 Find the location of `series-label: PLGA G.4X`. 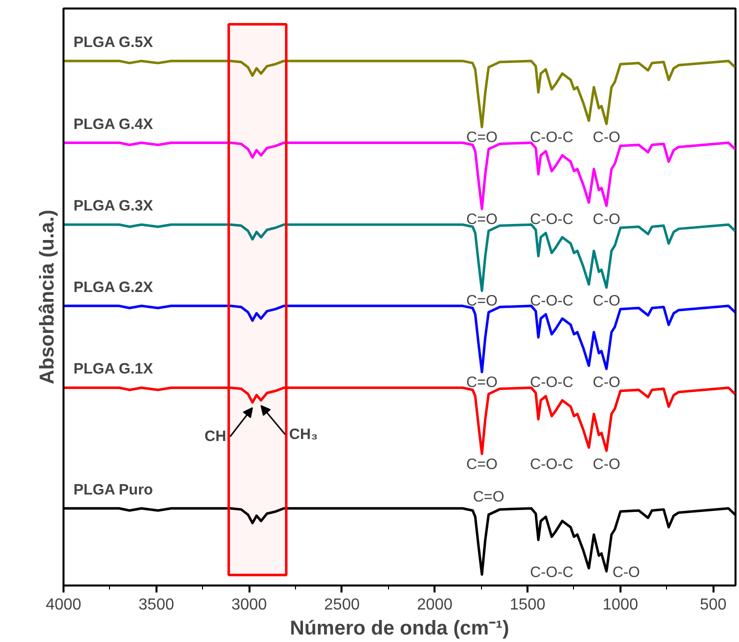

series-label: PLGA G.4X is located at coordinates (113, 124).